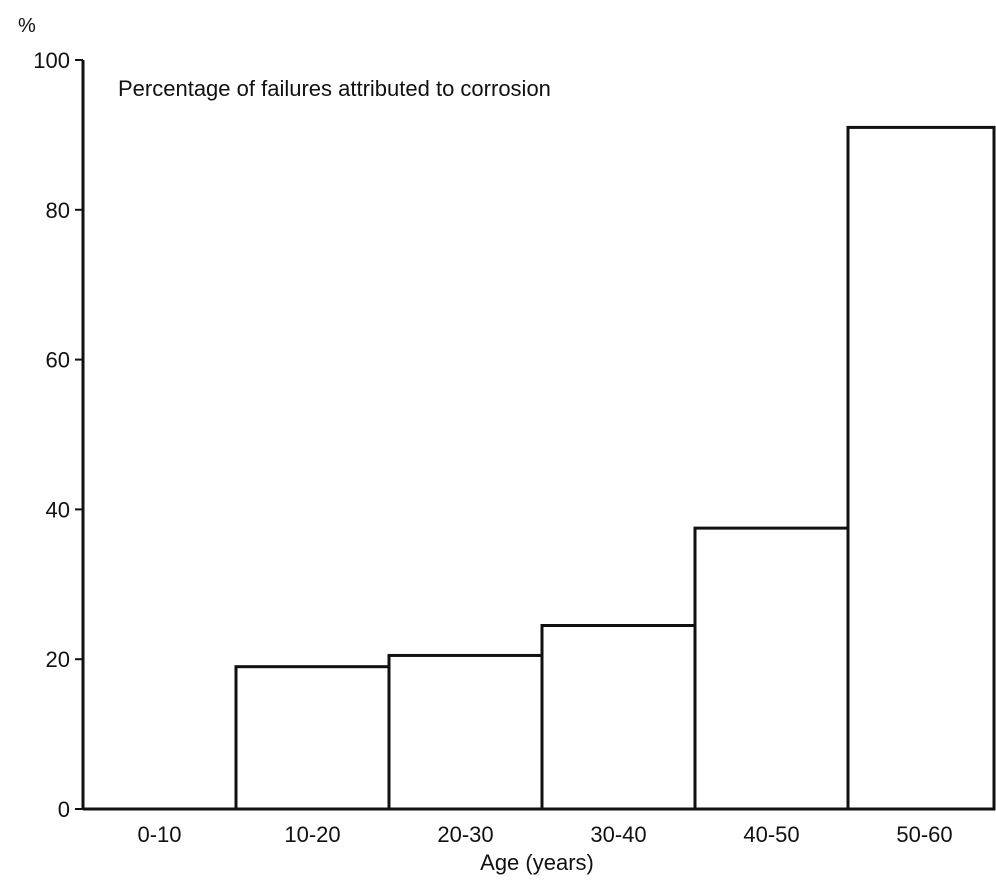  What do you see at coordinates (58, 210) in the screenshot?
I see `y-tick-label: 80` at bounding box center [58, 210].